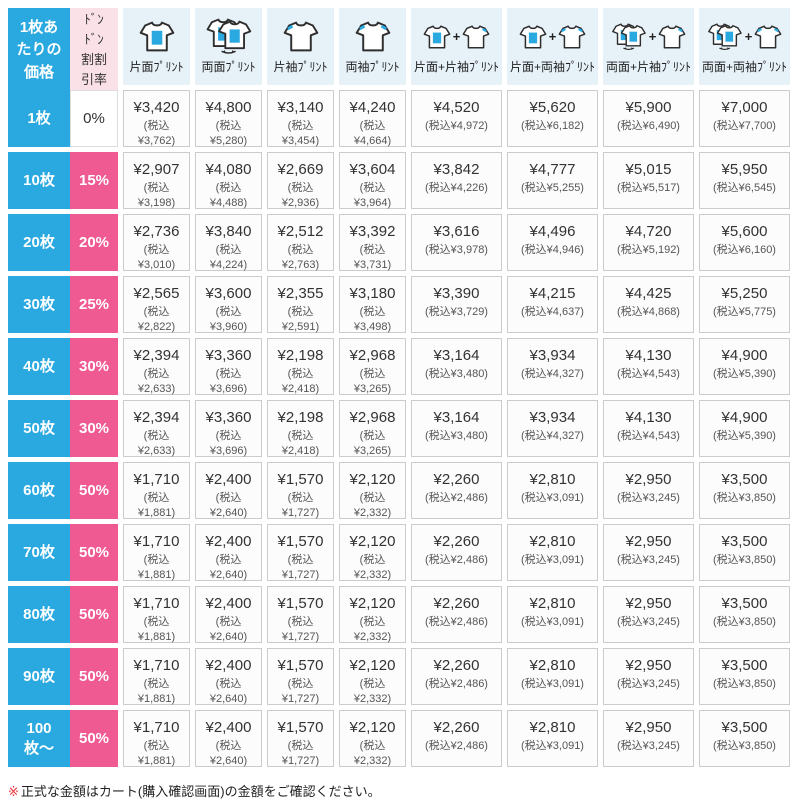 The image size is (800, 800). Describe the element at coordinates (94, 50) in the screenshot. I see `discount-rate-header: ﾄﾞﾝﾄﾞﾝ割割引率` at that location.